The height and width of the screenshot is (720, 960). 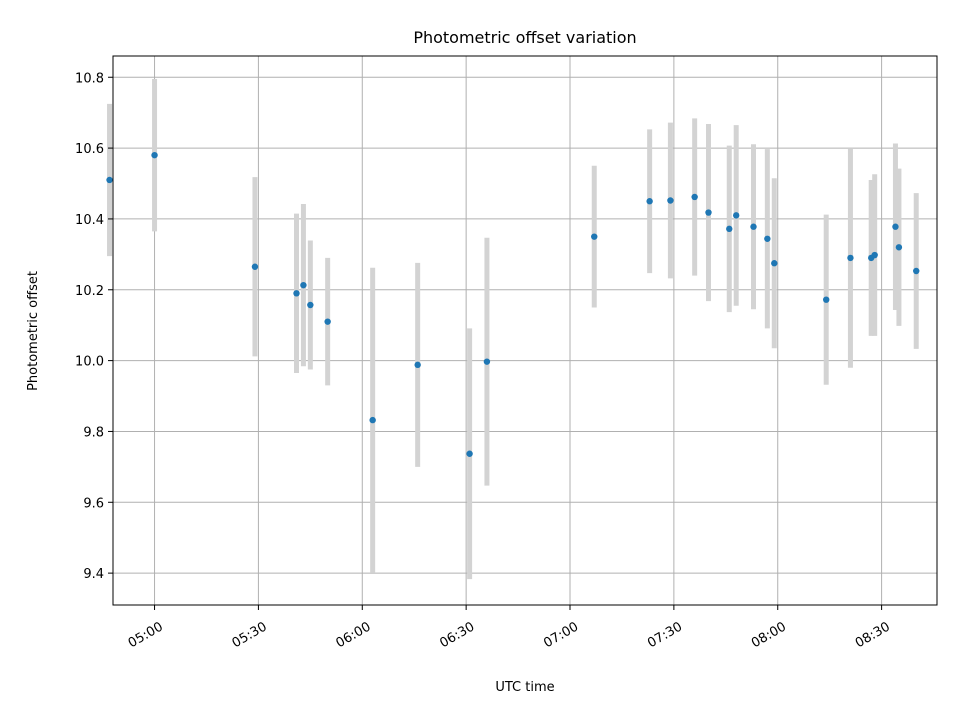 What do you see at coordinates (873, 635) in the screenshot?
I see `x-tick-label: 08:30` at bounding box center [873, 635].